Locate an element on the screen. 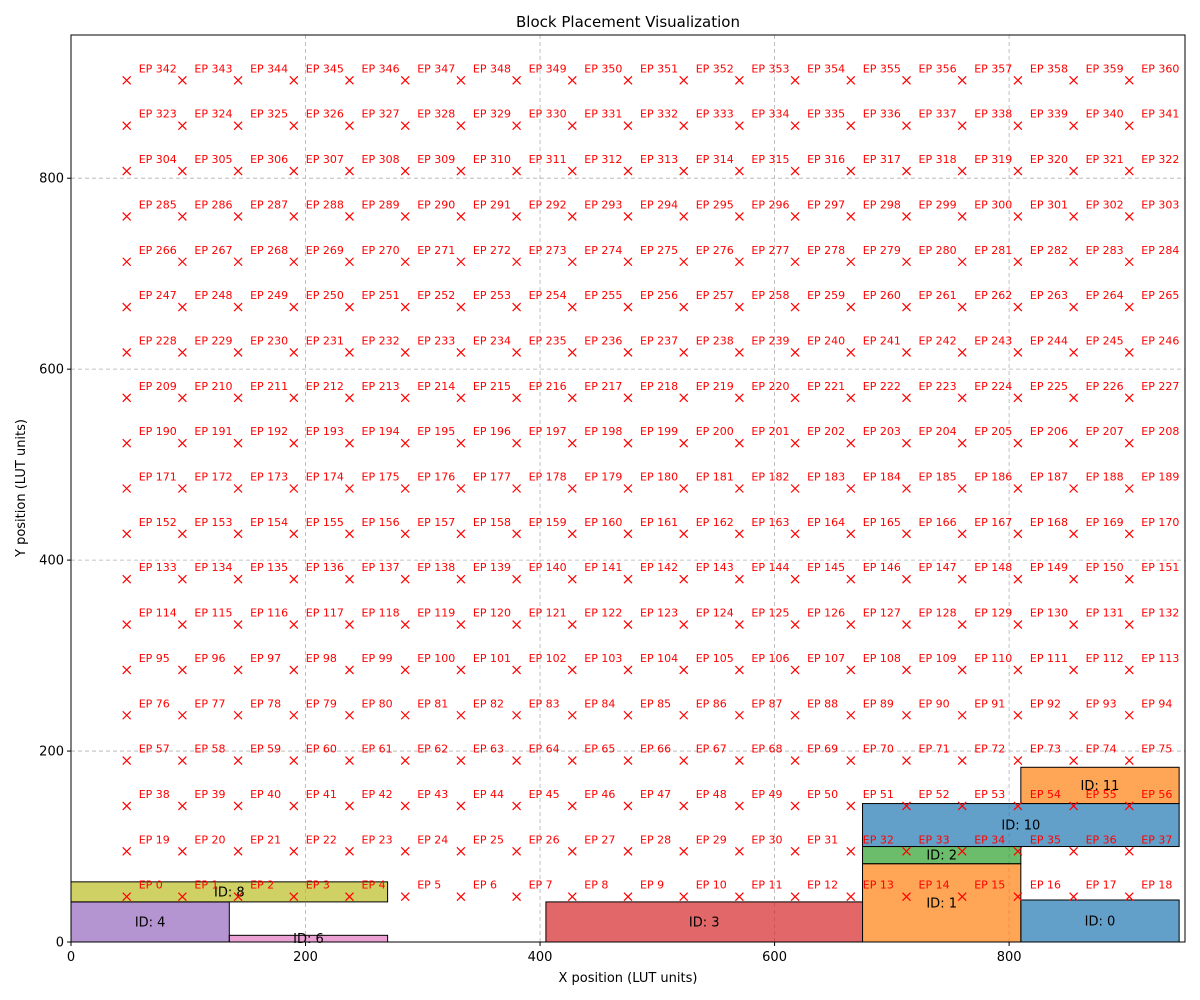  ep-label: EP 262 is located at coordinates (993, 295).